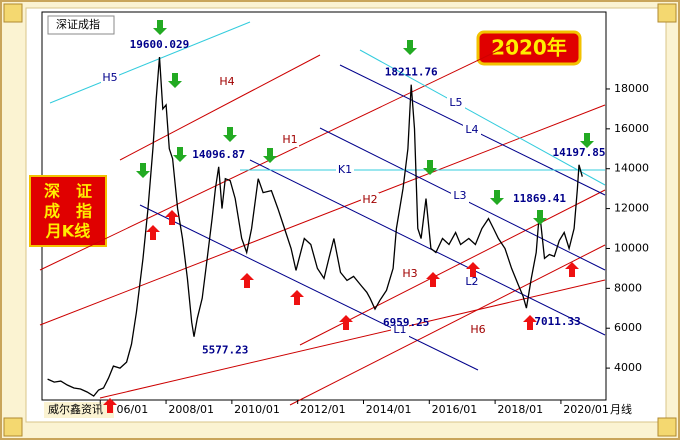  I want to click on x-tick-label: 2012/01, so click(323, 409).